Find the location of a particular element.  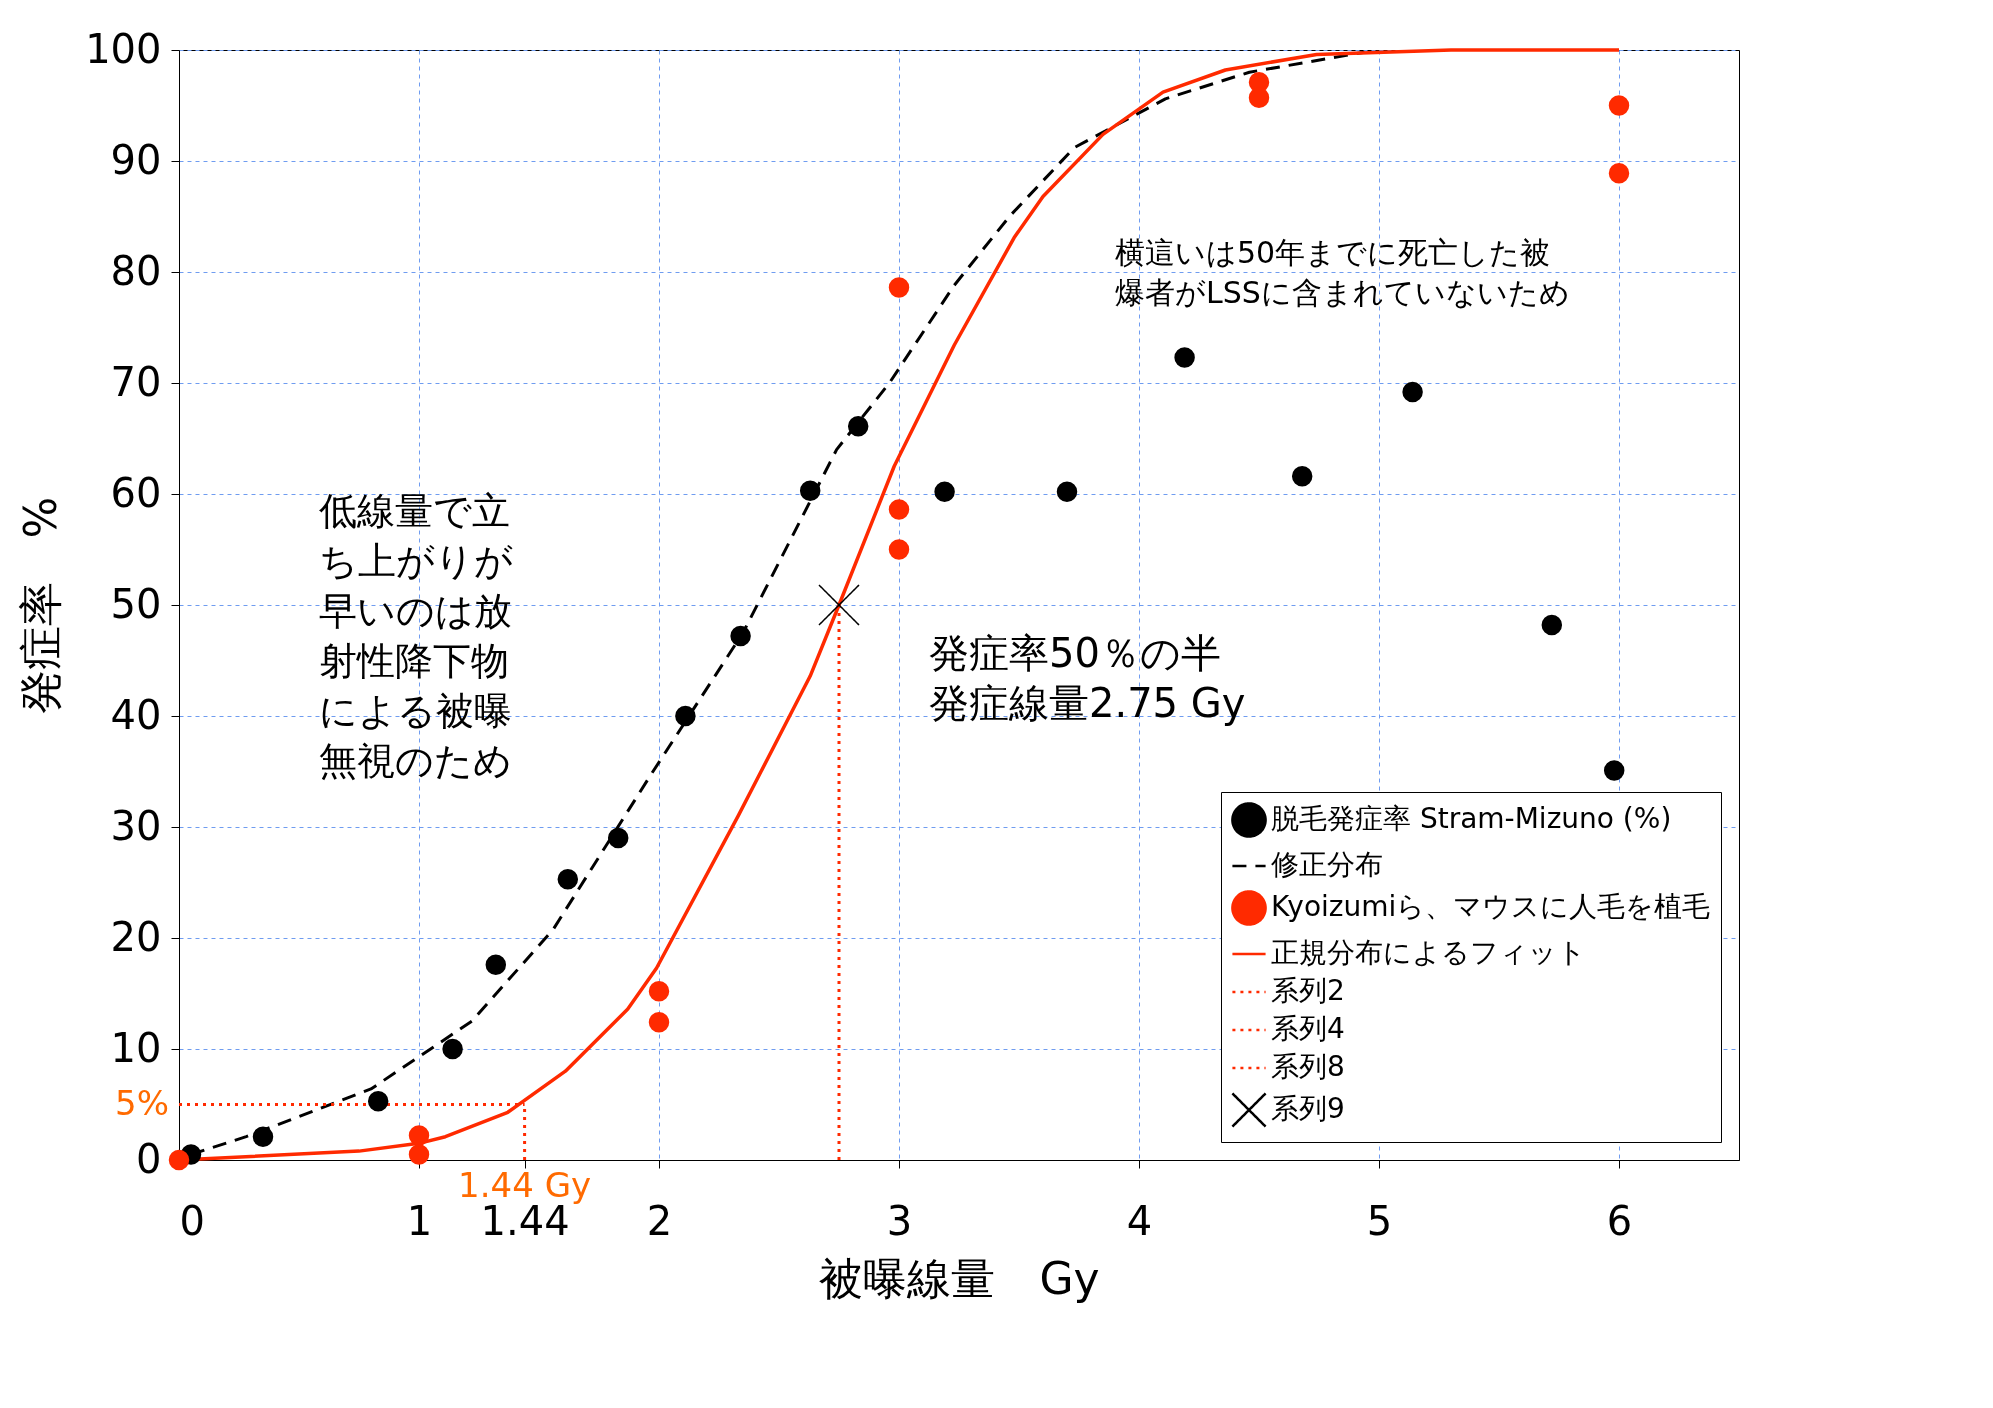

annotation: 発症率50％の半発症線量2.75 Gy is located at coordinates (1087, 678).